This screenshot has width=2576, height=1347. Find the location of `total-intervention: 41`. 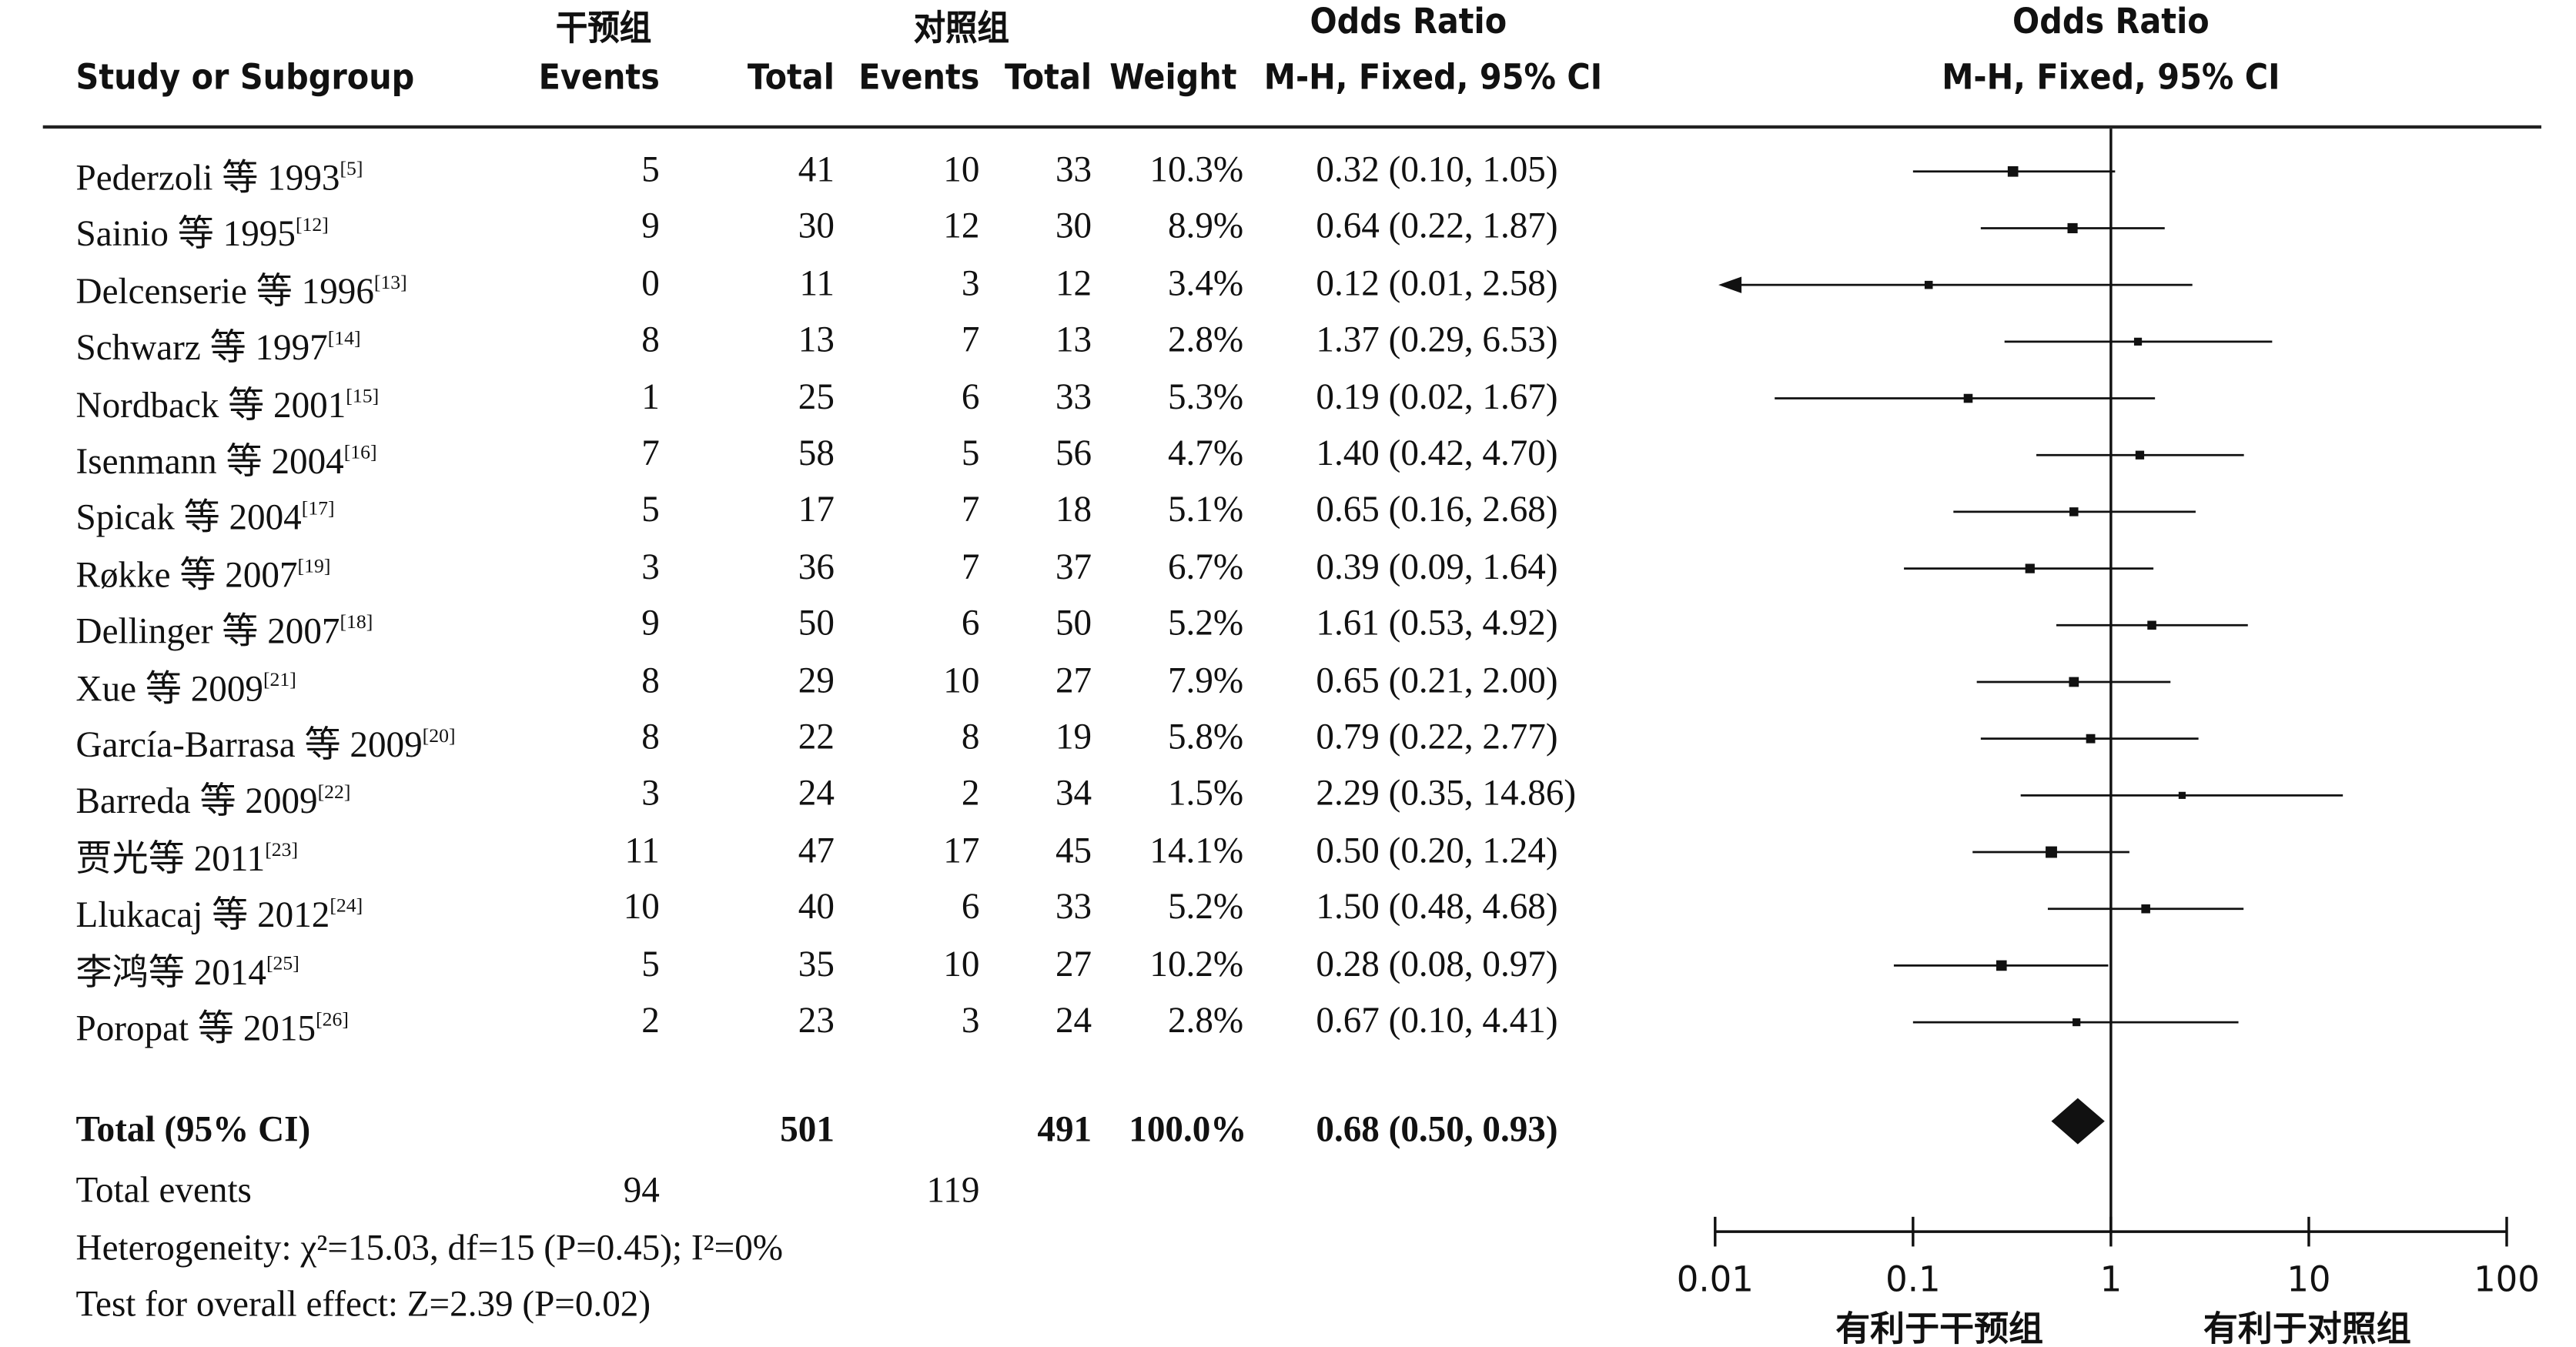

total-intervention: 41 is located at coordinates (816, 169).